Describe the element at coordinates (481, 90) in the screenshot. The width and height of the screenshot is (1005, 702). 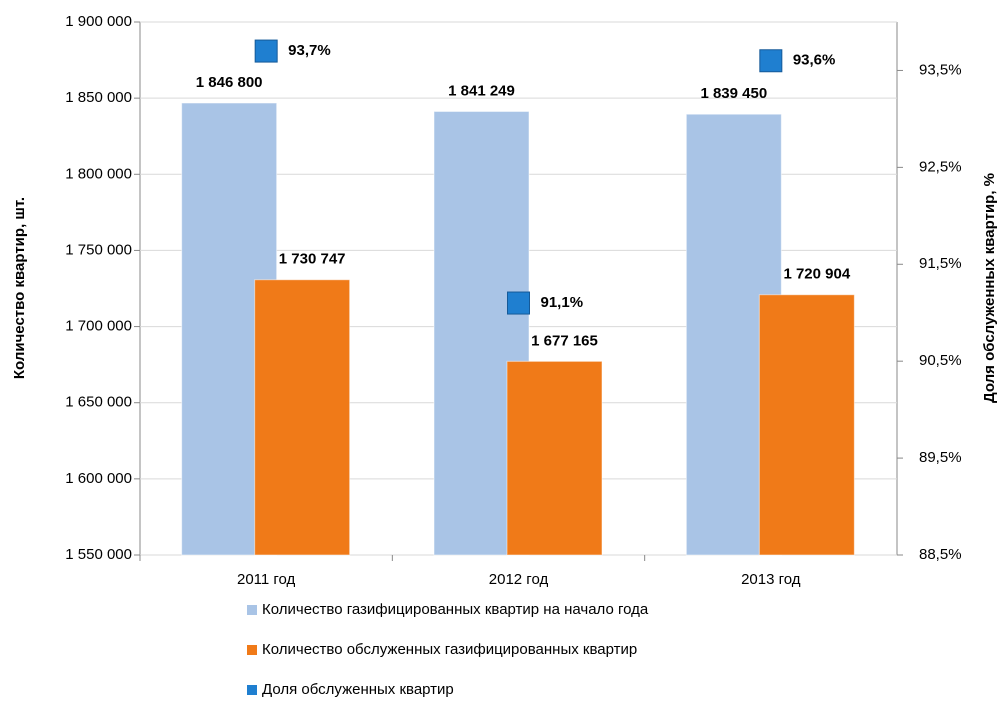
I see `data-label: 1 841 249` at that location.